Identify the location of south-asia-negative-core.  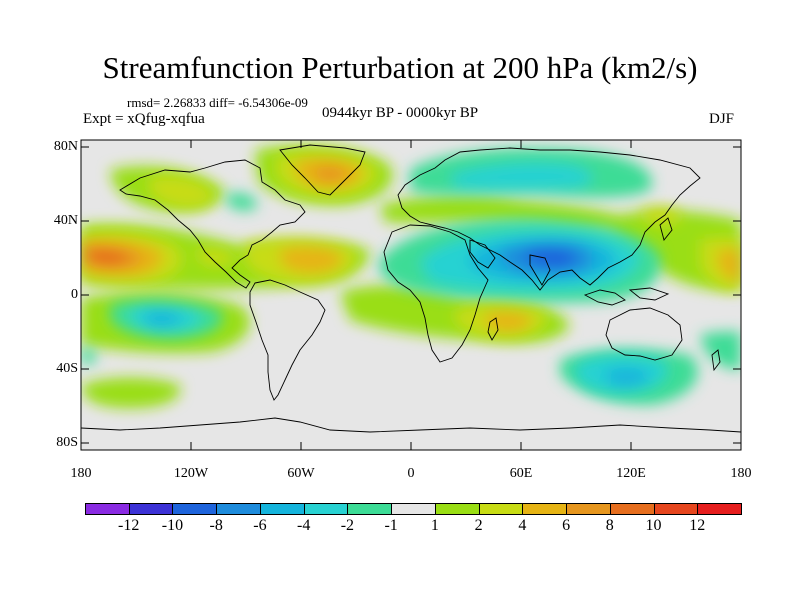
(550, 258).